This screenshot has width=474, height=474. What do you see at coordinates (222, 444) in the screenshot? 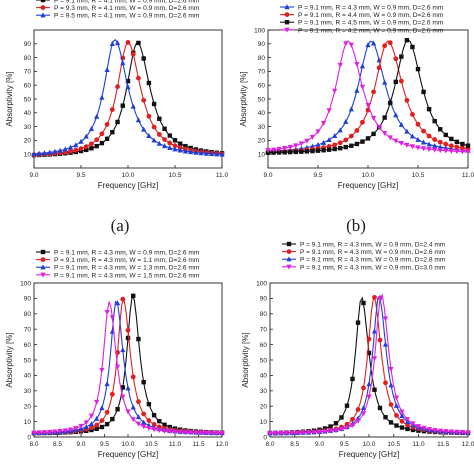
I see `x-tick-label: 12.0` at bounding box center [222, 444].